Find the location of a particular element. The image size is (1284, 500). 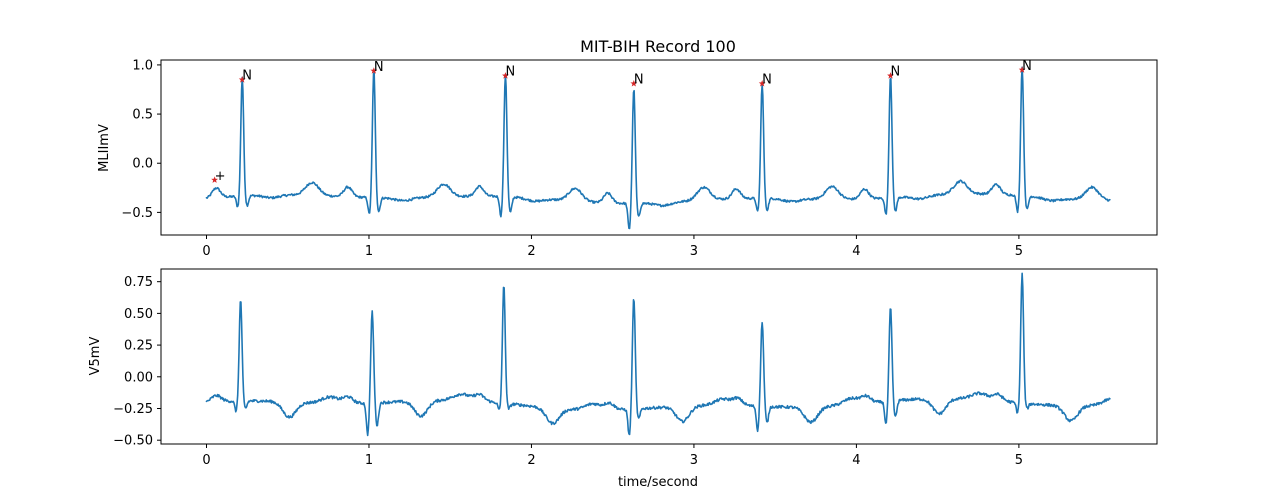

v5-y-axis-label: V5mV is located at coordinates (95, 356).